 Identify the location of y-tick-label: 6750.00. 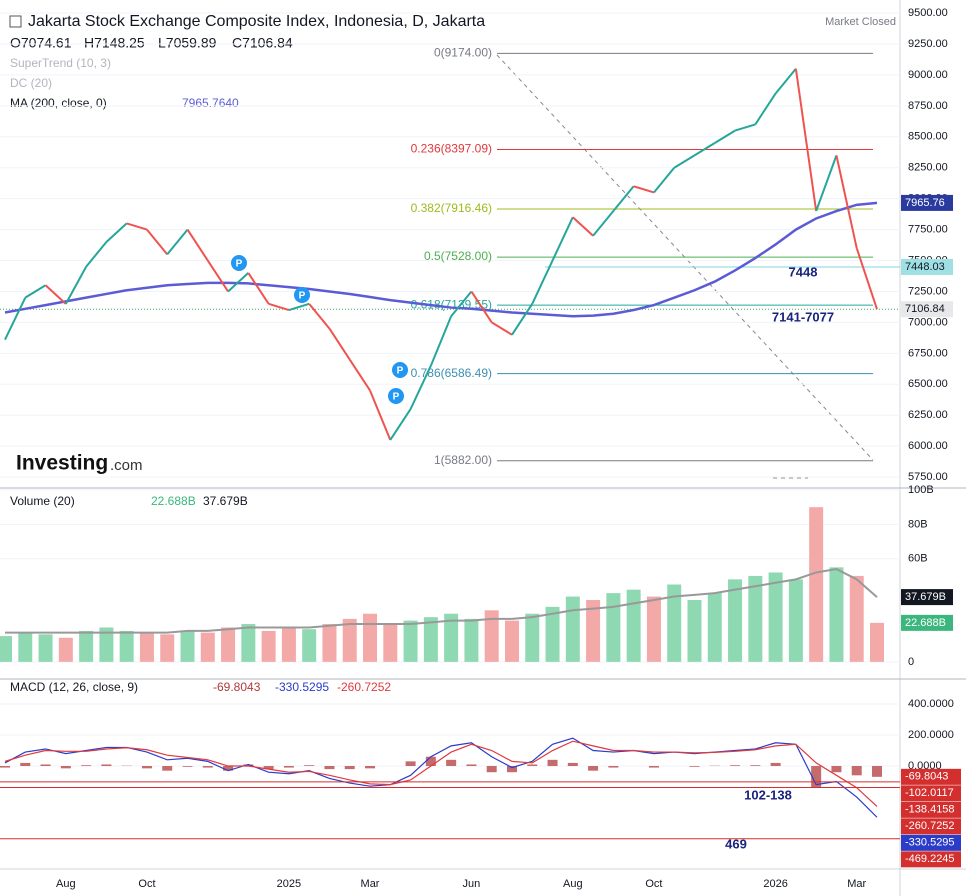
(928, 353).